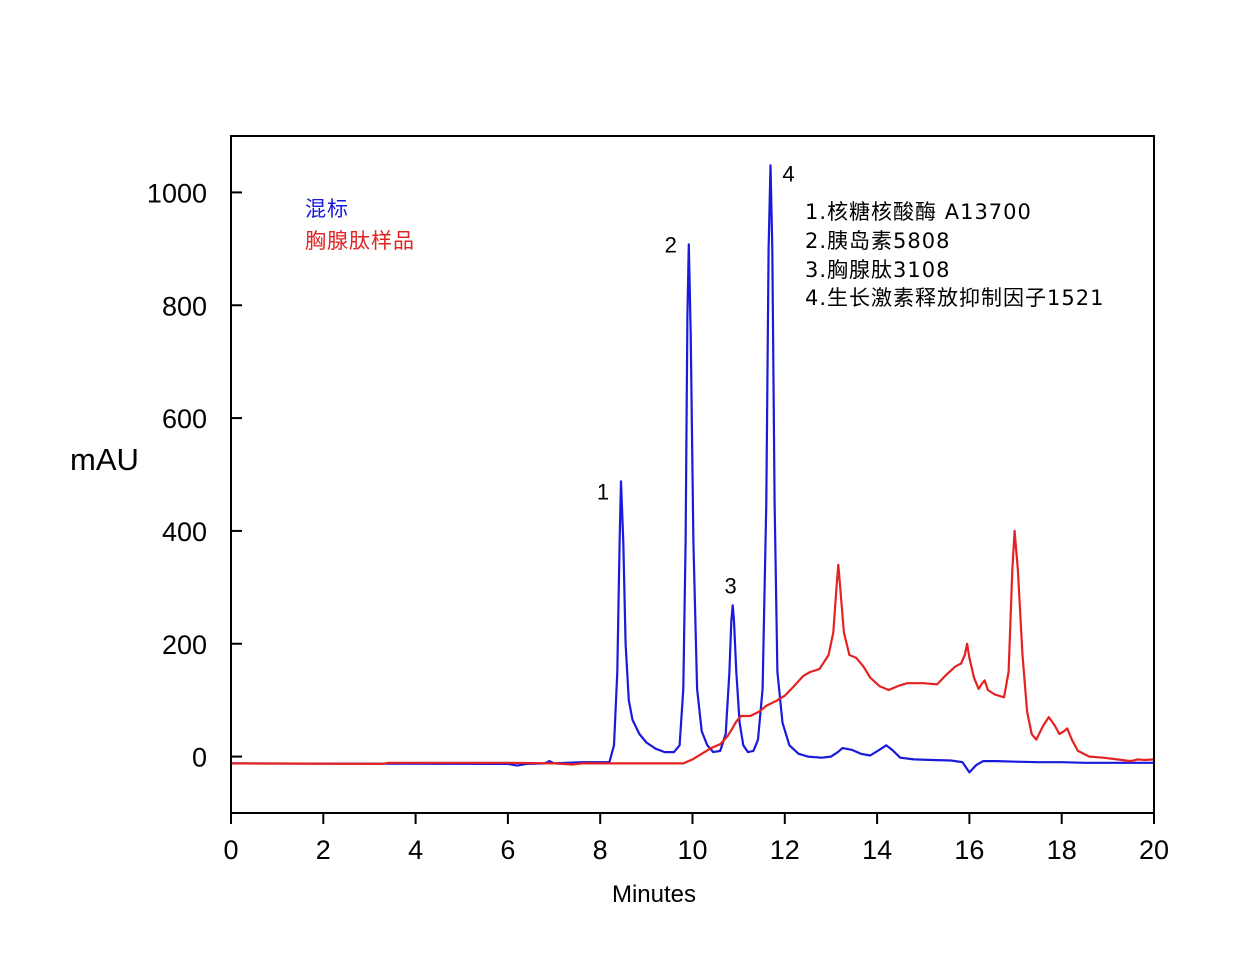 The width and height of the screenshot is (1243, 980). What do you see at coordinates (184, 645) in the screenshot?
I see `y-tick-label: 200` at bounding box center [184, 645].